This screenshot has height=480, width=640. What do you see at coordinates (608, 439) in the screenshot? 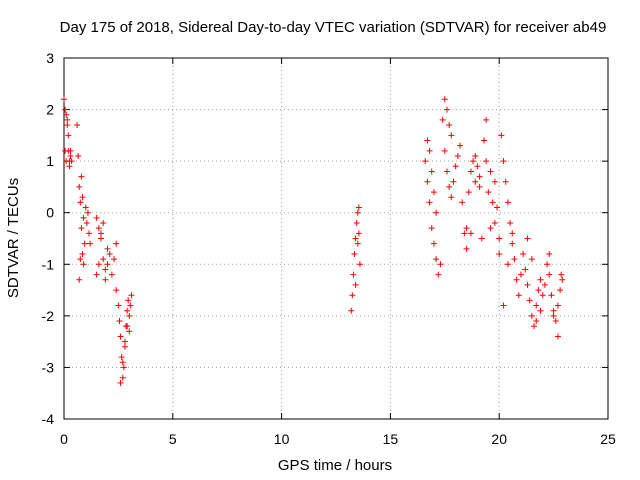
I see `x-tick-label: 25` at bounding box center [608, 439].